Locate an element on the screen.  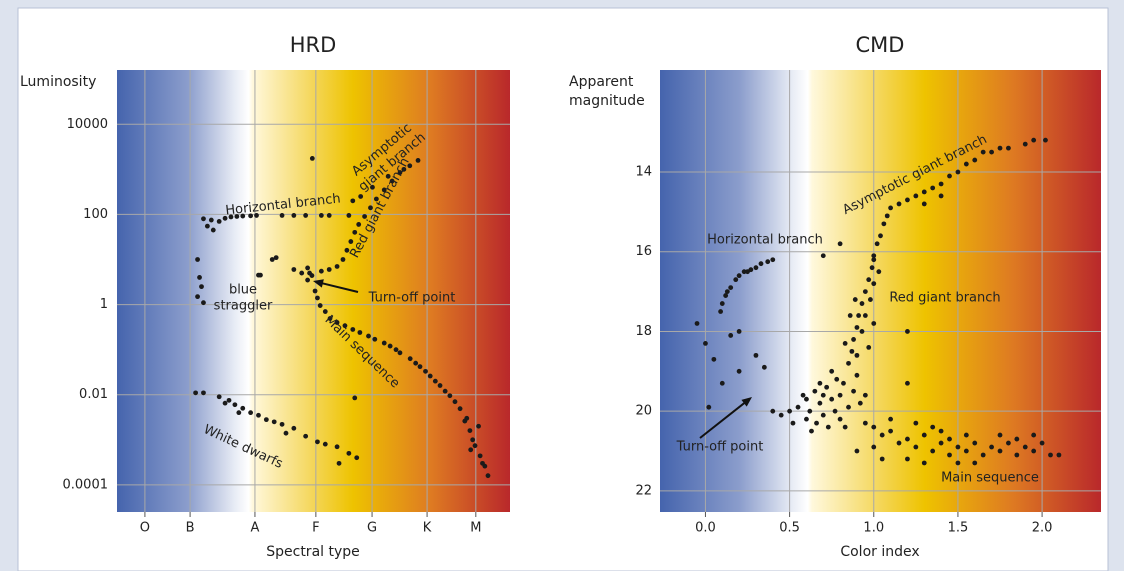
y-axis-label: Apparent is located at coordinates (601, 82).